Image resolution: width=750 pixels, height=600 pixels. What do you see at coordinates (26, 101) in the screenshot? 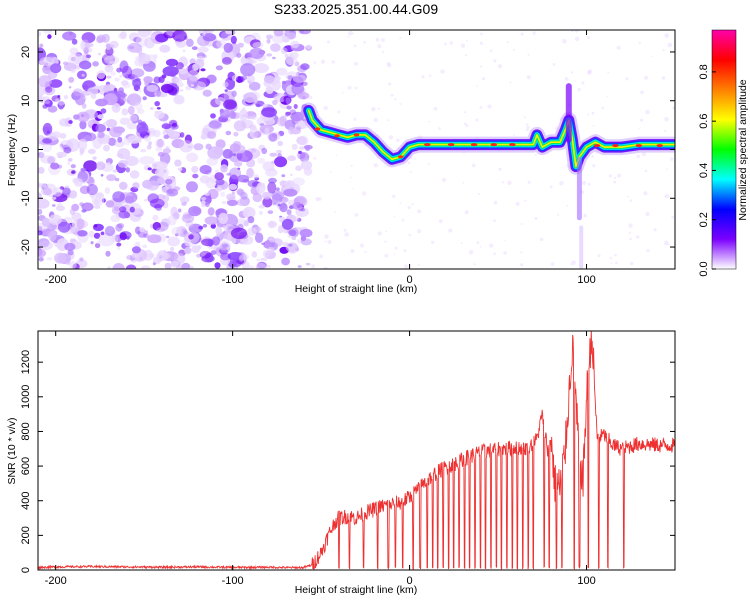
I see `y-tick-label: 10` at bounding box center [26, 101].